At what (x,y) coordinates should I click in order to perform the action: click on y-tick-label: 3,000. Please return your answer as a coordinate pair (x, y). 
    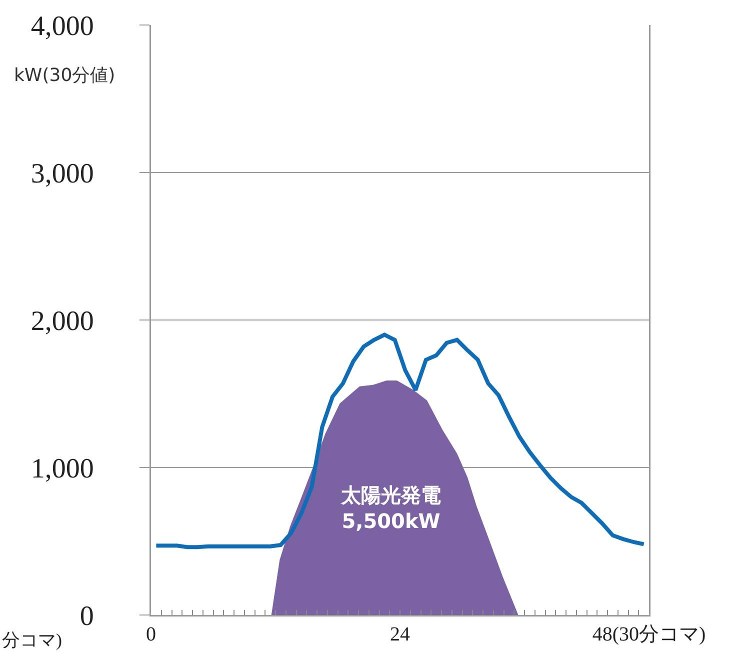
    Looking at the image, I should click on (62, 174).